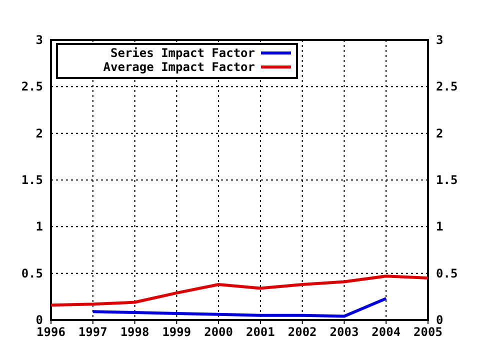  What do you see at coordinates (447, 87) in the screenshot?
I see `y2-tick-label: 2.5` at bounding box center [447, 87].